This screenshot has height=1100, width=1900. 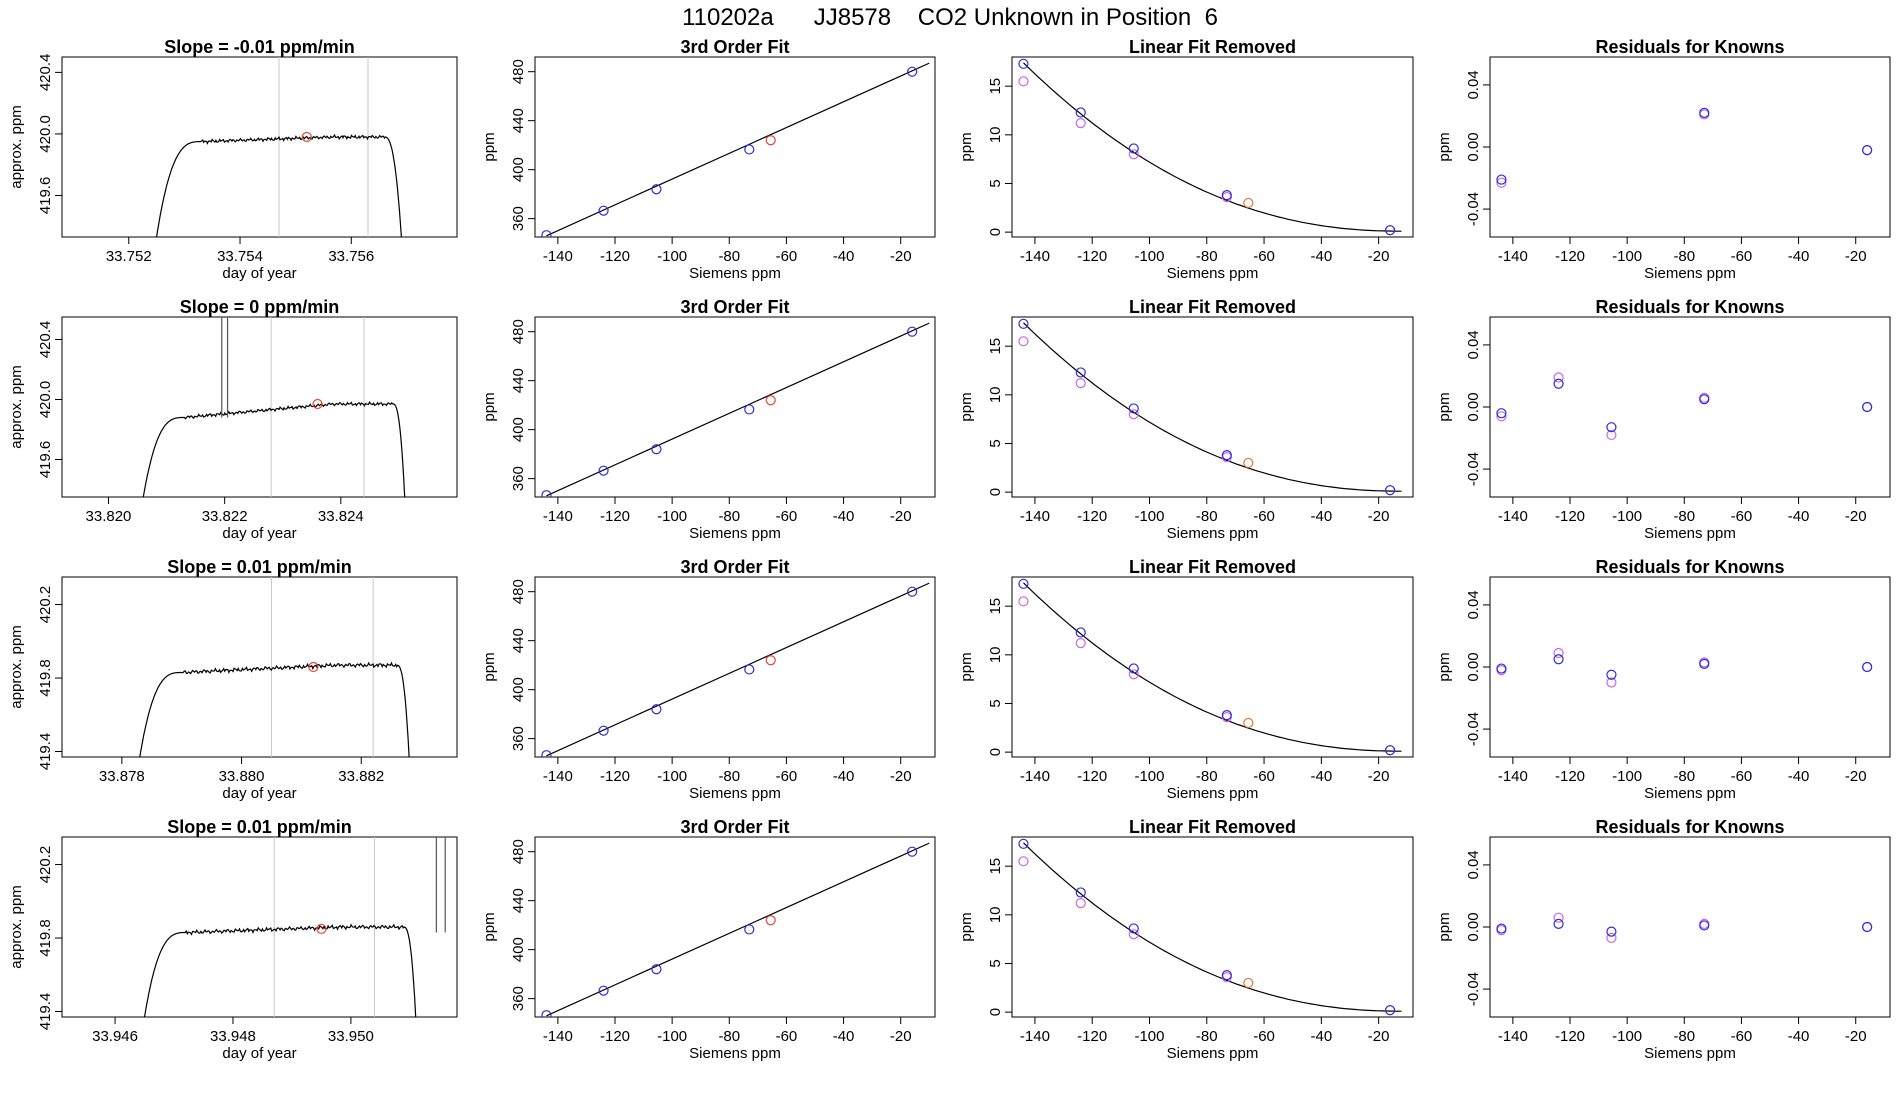 What do you see at coordinates (1212, 827) in the screenshot?
I see `lin-4-title: Linear Fit Removed` at bounding box center [1212, 827].